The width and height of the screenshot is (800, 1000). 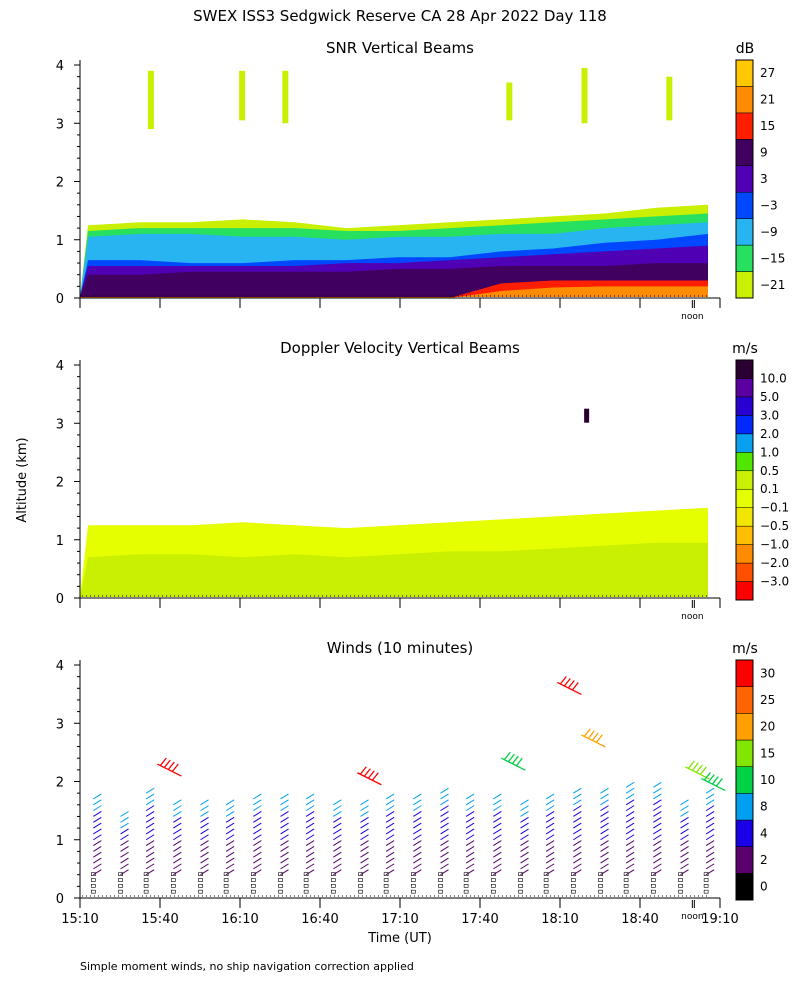 I want to click on snr-layer, so click(x=394, y=292).